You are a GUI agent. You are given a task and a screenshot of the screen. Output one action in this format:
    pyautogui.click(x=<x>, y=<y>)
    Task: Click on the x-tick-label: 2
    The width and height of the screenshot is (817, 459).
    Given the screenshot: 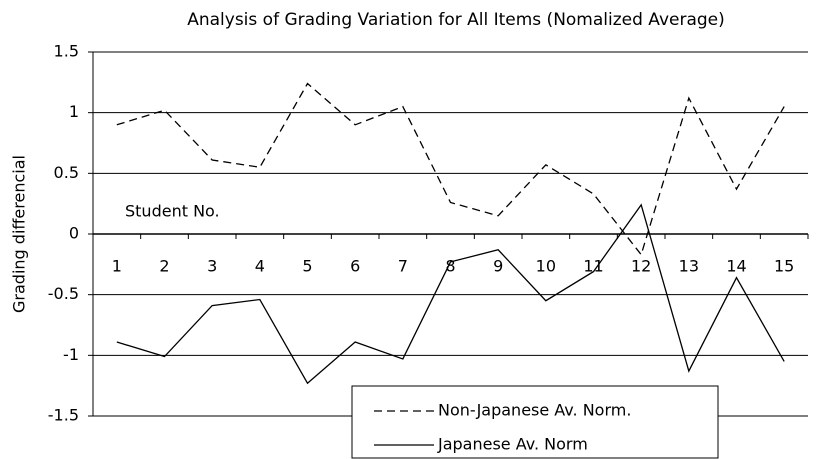 What is the action you would take?
    pyautogui.click(x=164, y=266)
    